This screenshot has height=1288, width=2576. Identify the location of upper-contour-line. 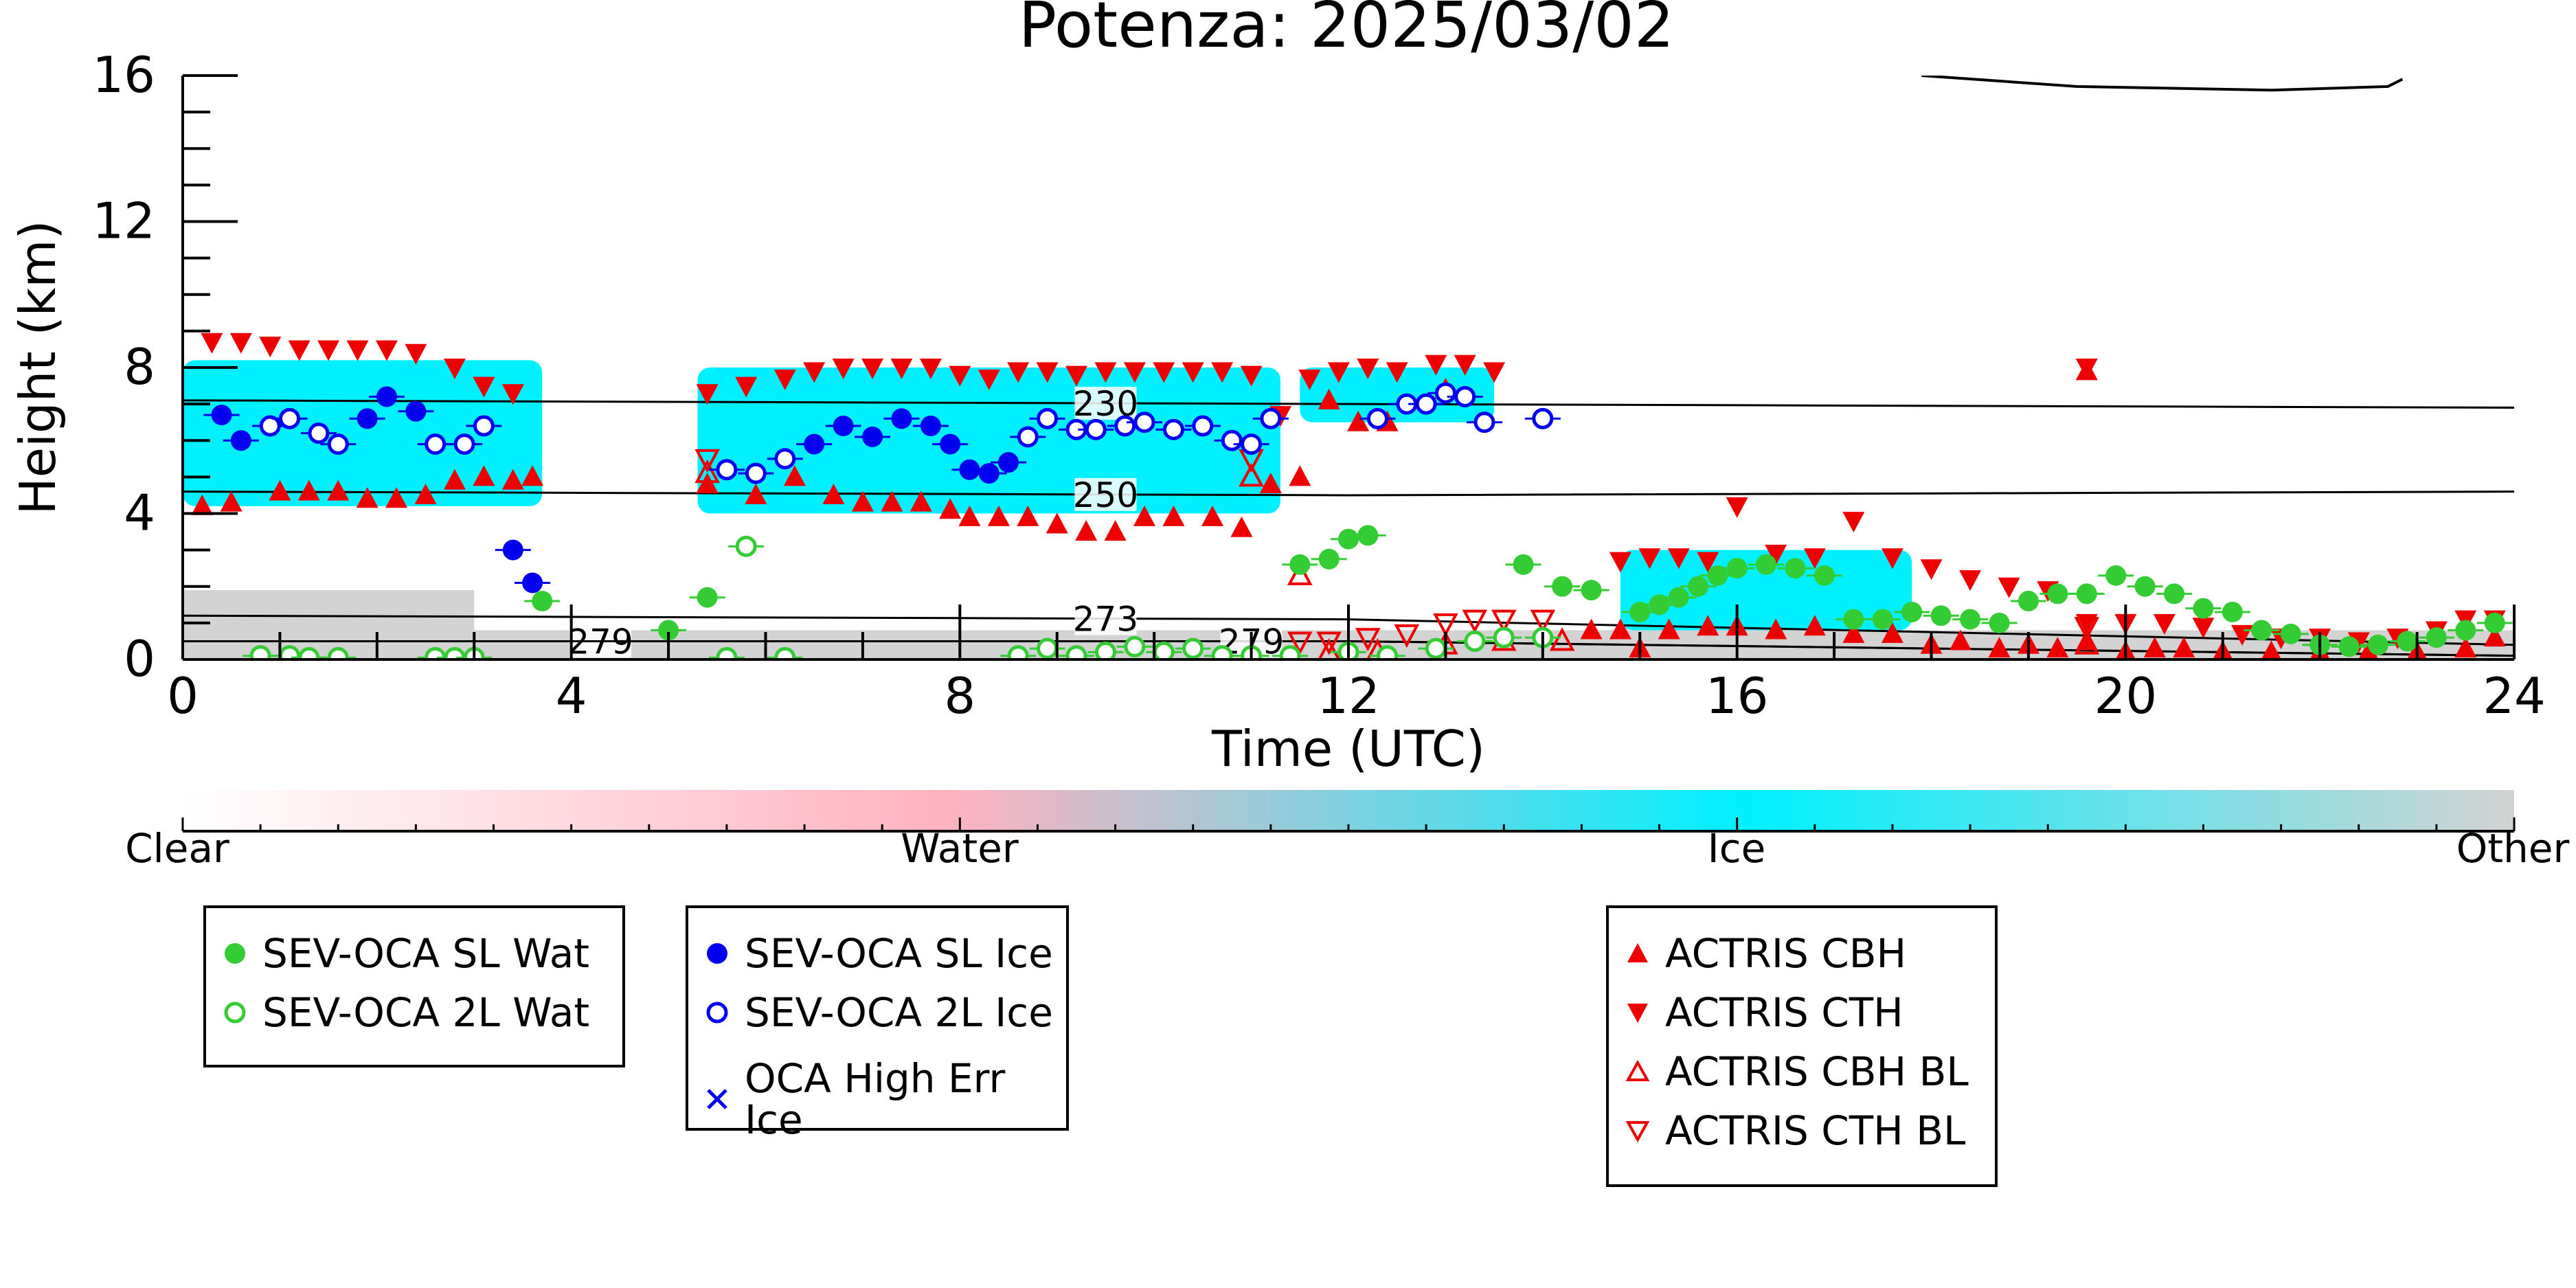
(2162, 84).